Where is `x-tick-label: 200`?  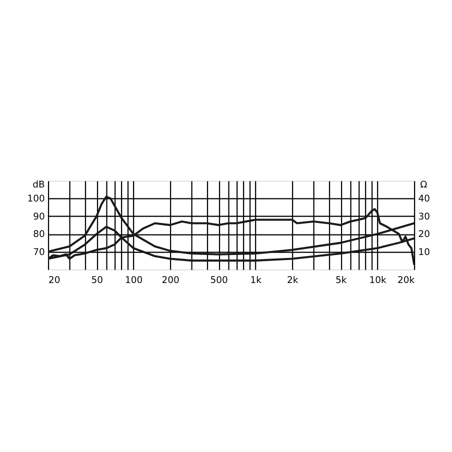
x-tick-label: 200 is located at coordinates (171, 280).